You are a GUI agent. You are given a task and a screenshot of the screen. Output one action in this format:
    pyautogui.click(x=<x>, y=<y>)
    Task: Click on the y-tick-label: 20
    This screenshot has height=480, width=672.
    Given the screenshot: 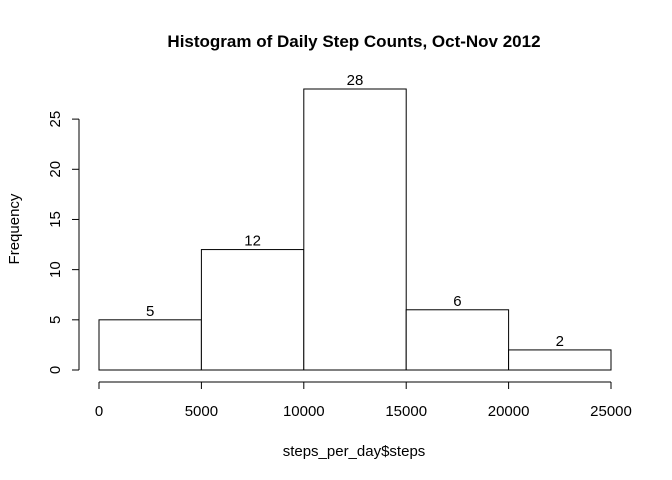 What is the action you would take?
    pyautogui.click(x=55, y=169)
    